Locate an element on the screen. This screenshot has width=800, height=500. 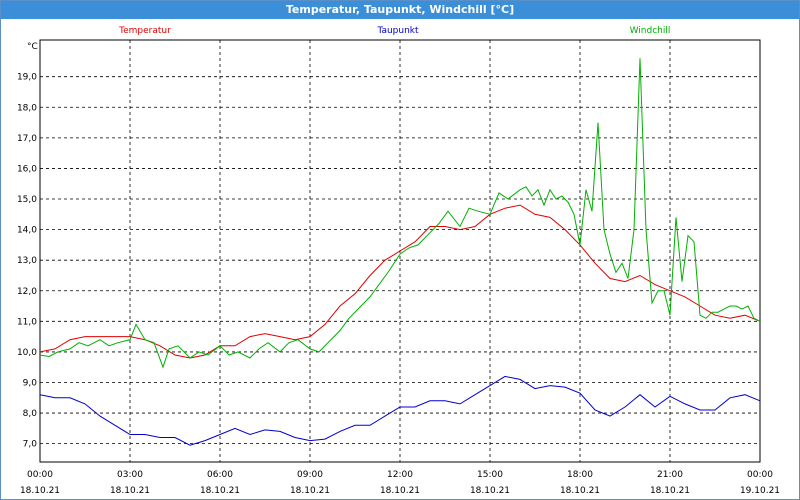
y-tick-label: 14,0 is located at coordinates (27, 231).